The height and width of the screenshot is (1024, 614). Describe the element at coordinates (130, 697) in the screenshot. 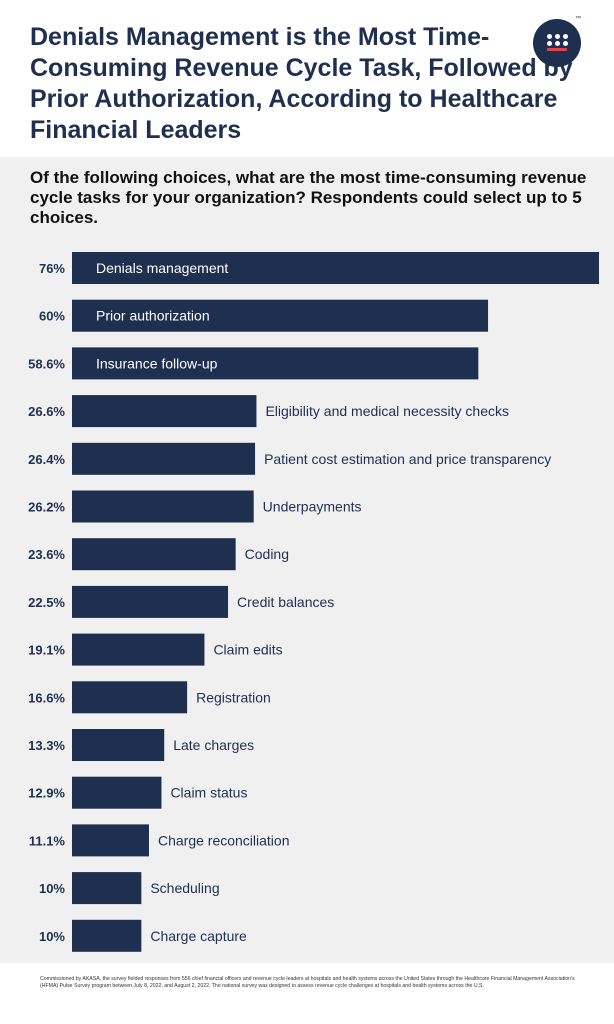

I see `bar-registration` at that location.